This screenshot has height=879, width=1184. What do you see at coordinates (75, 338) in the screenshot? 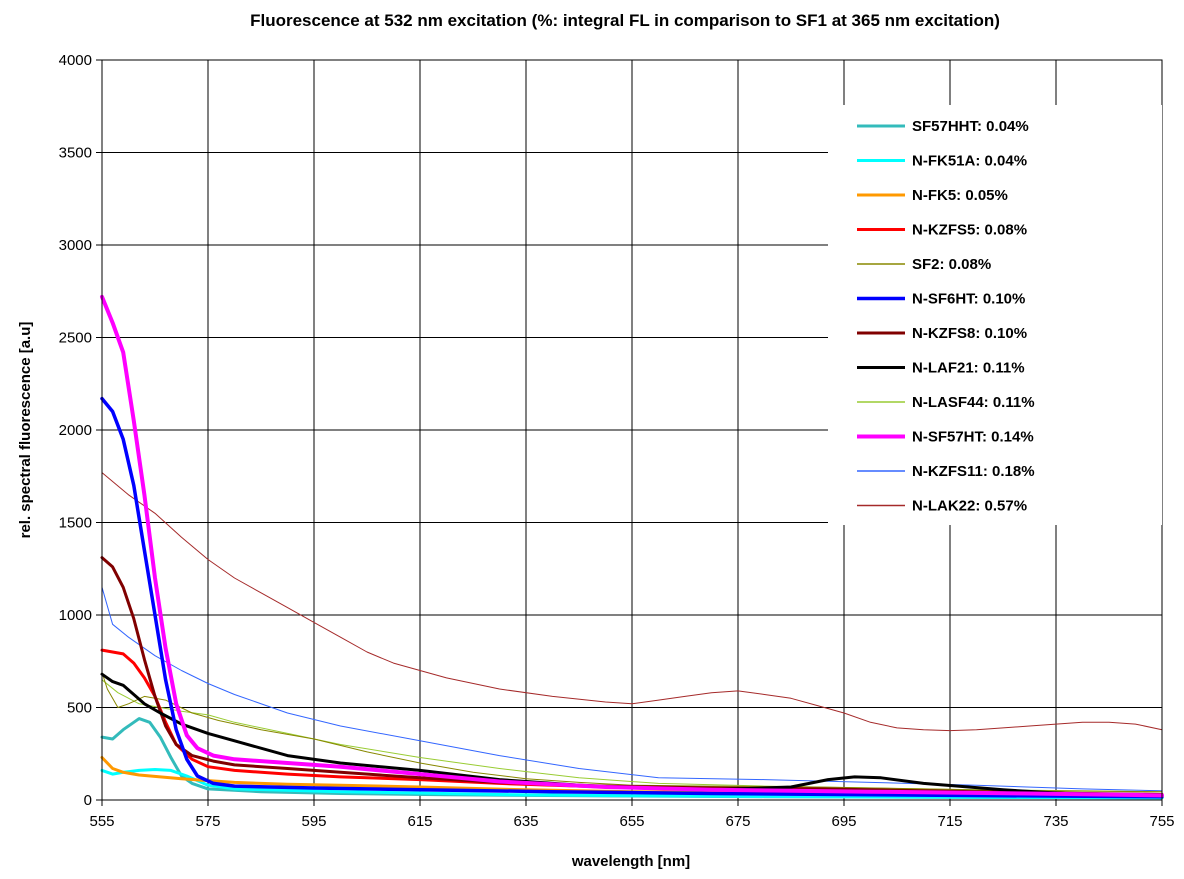
I see `y-tick-label-5: 2500` at bounding box center [75, 338].